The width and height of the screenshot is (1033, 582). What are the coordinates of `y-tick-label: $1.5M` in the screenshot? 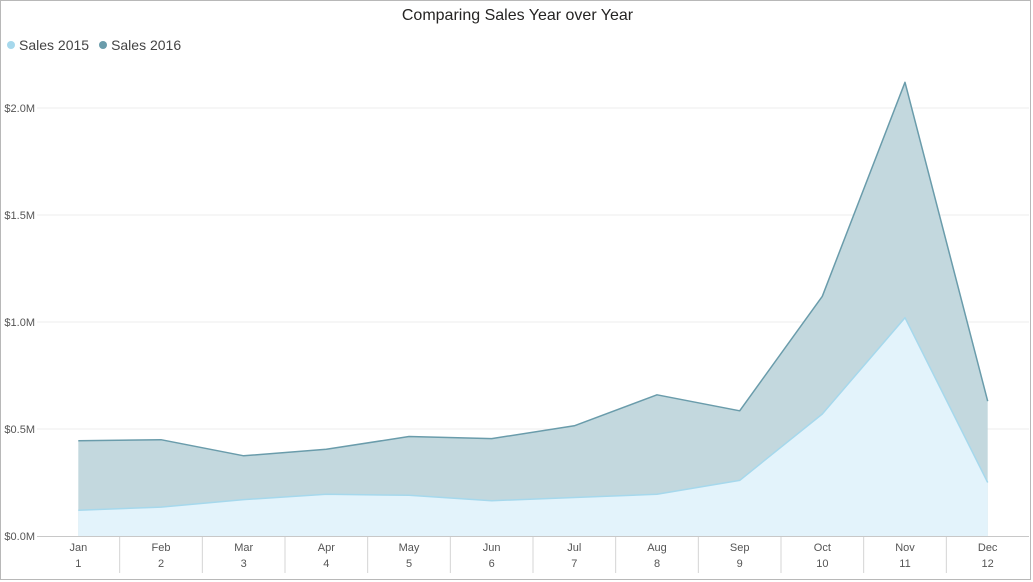 It's located at (19, 216).